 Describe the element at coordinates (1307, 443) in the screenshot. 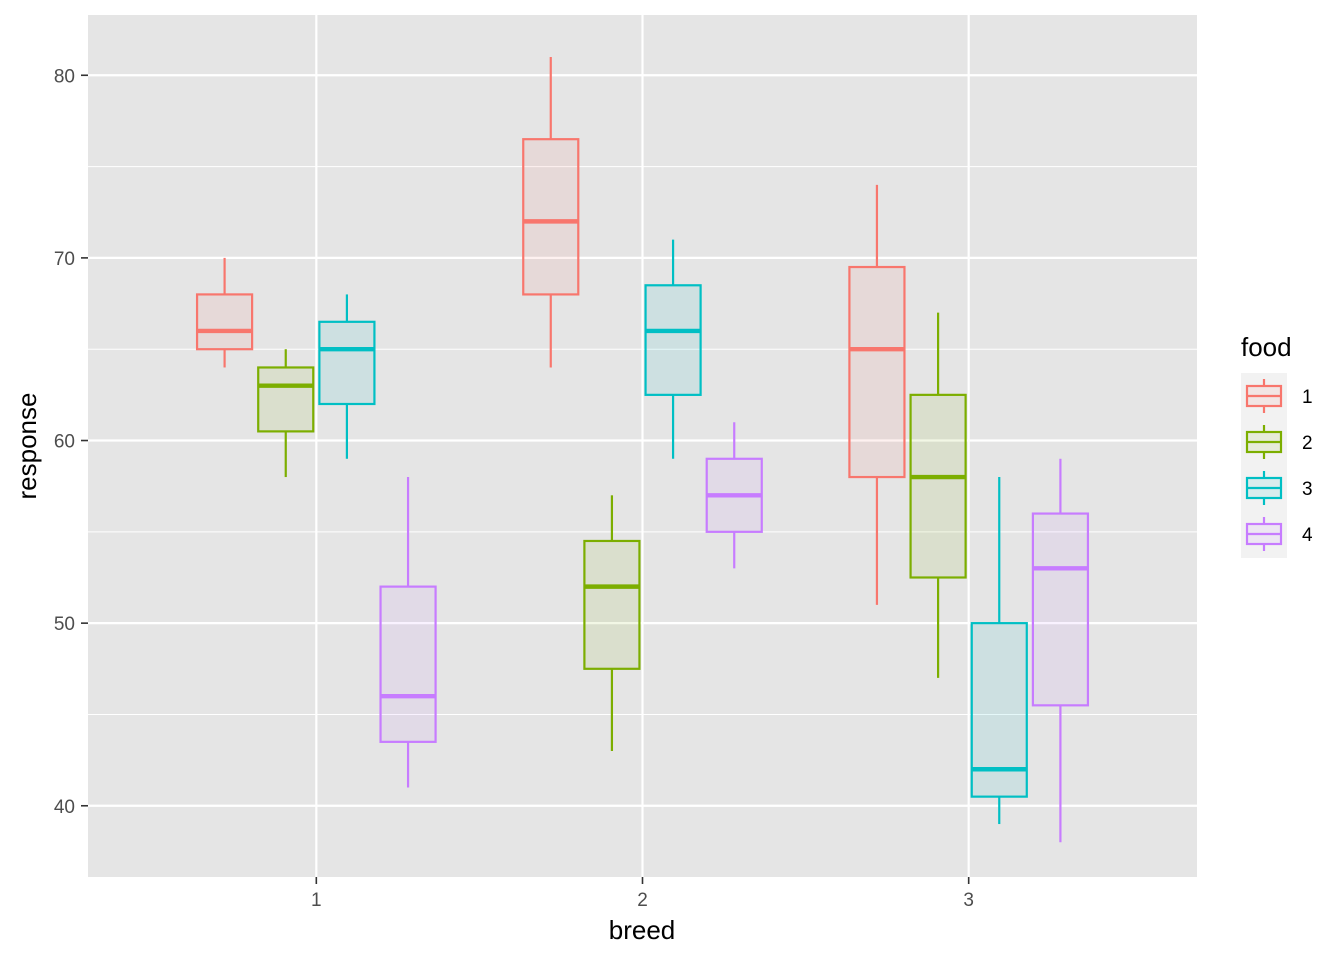

I see `legend-label: 2` at that location.